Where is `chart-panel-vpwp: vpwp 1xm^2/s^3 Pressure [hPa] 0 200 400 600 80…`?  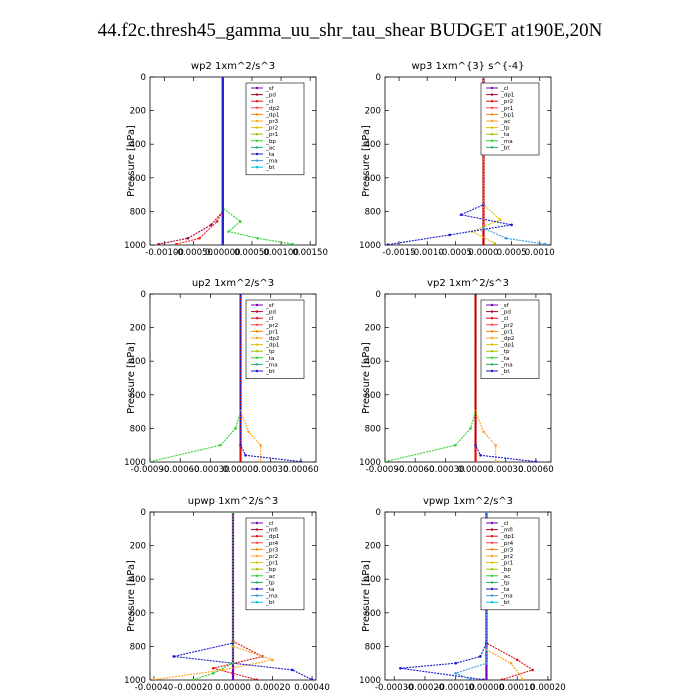 chart-panel-vpwp: vpwp 1xm^2/s^3 Pressure [hPa] 0 200 400 600 80… is located at coordinates (462, 594).